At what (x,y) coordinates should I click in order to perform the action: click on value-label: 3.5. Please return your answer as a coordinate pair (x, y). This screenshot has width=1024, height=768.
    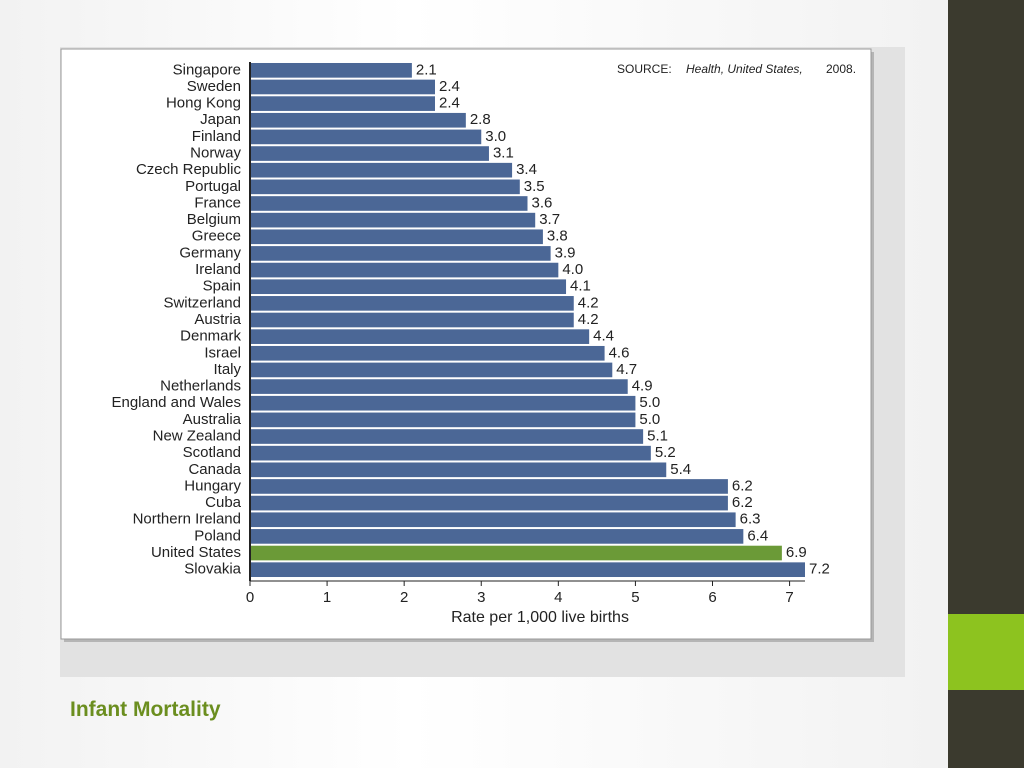
    Looking at the image, I should click on (534, 186).